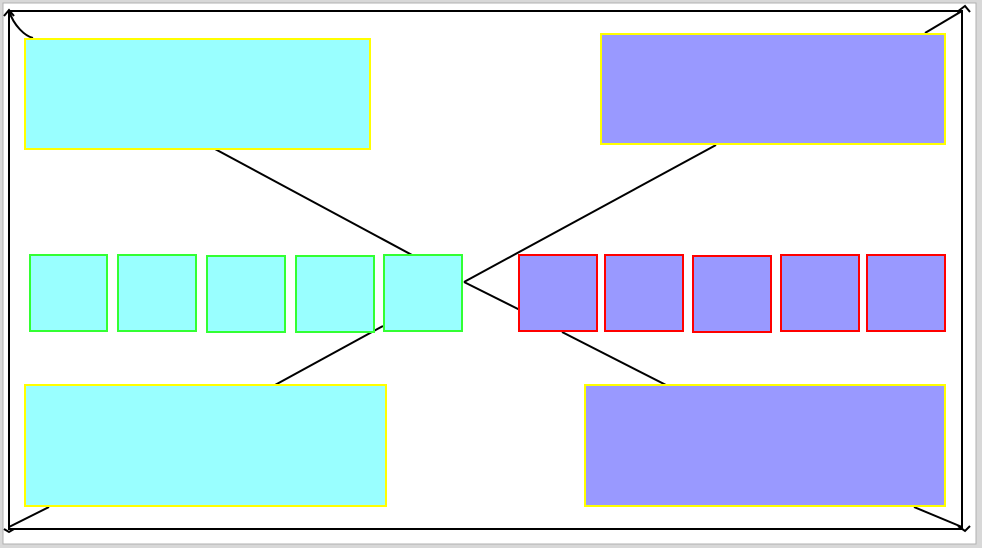 This screenshot has height=548, width=982. I want to click on frame-top-right-slant, so click(943, 22).